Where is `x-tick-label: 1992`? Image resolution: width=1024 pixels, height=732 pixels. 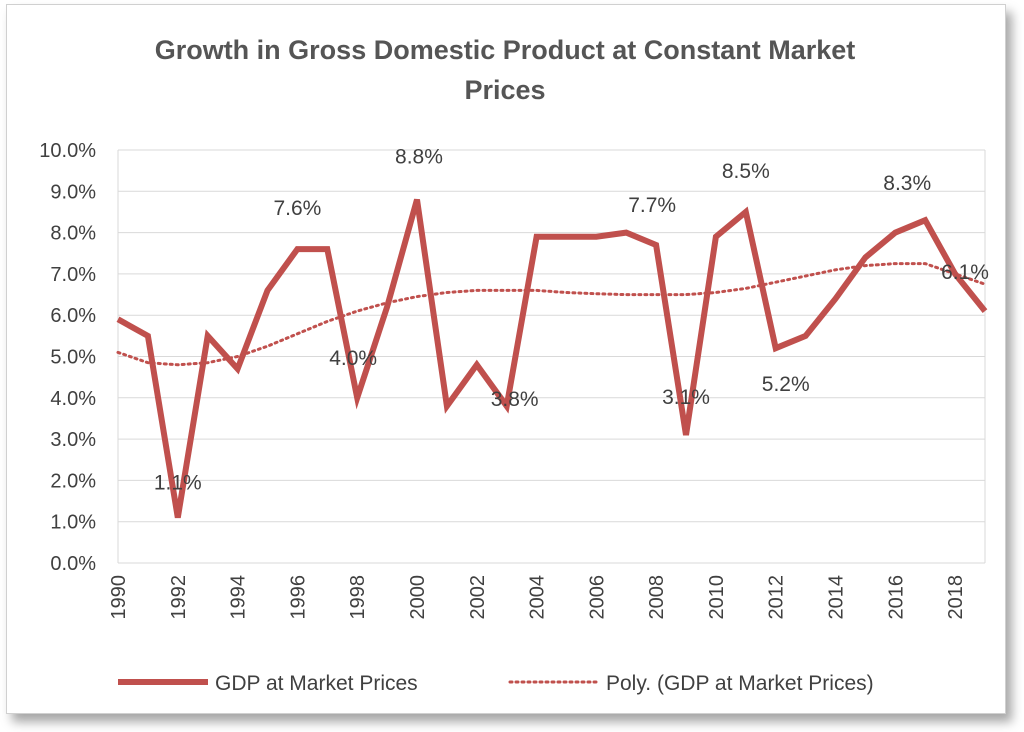
x-tick-label: 1992 is located at coordinates (179, 597).